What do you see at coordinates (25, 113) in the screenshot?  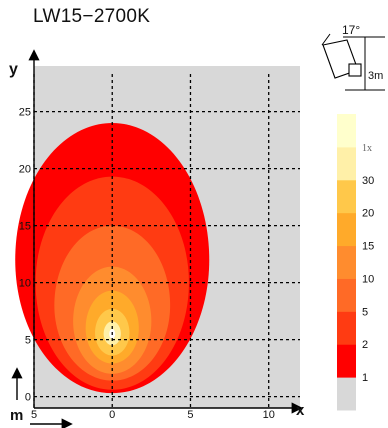 I see `y-tick-label-25: 25` at bounding box center [25, 113].